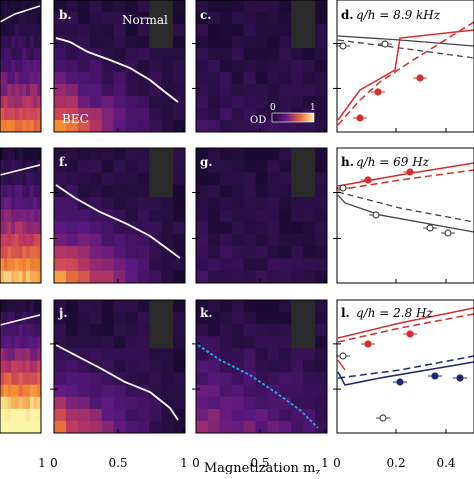  I want to click on bec-phase-label: BEC, so click(75, 119).